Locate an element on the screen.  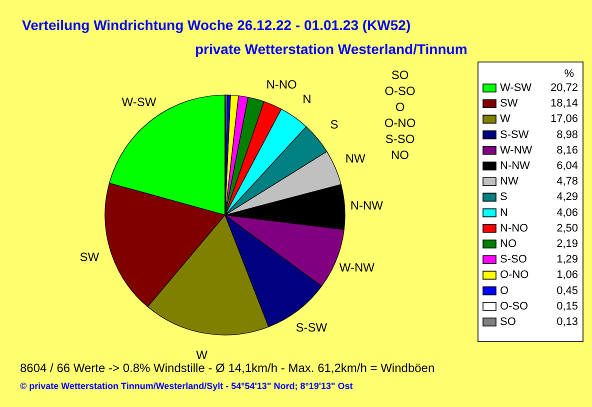
legend-label: S-SO is located at coordinates (514, 260).